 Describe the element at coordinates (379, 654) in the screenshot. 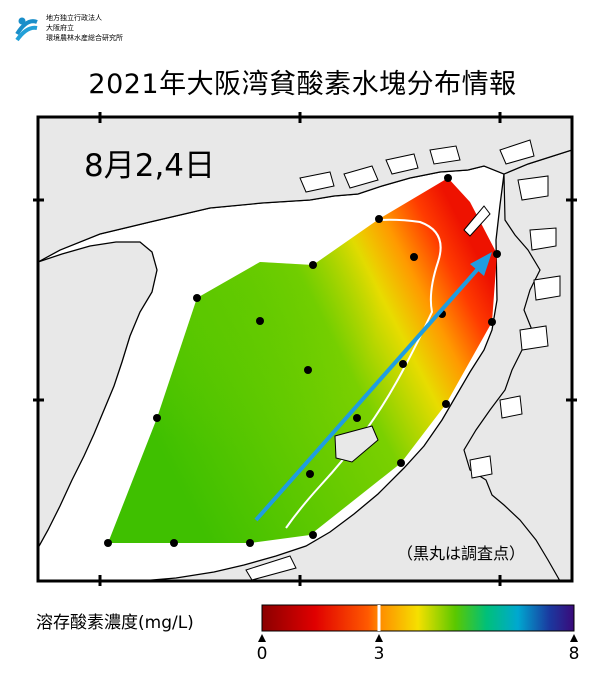

I see `legend-tick-label: 3` at that location.